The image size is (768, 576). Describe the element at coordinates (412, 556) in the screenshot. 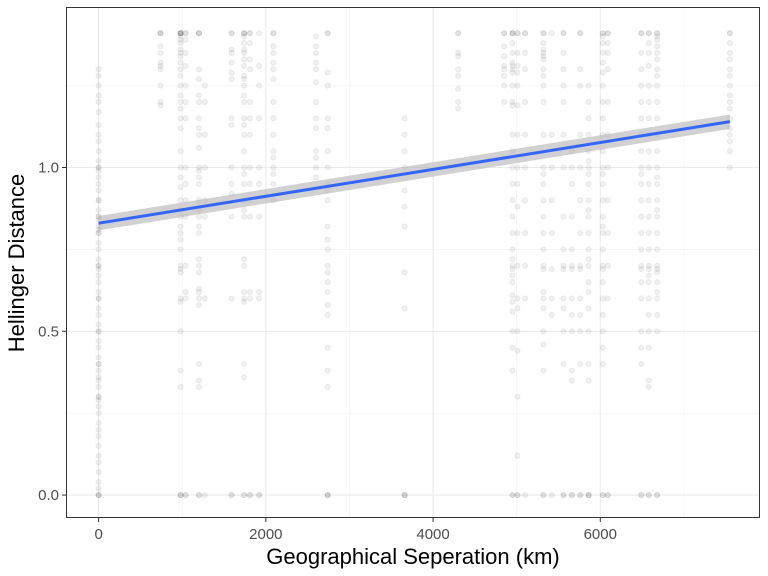

I see `x-axis-title: Geographical Seperation (km)` at that location.